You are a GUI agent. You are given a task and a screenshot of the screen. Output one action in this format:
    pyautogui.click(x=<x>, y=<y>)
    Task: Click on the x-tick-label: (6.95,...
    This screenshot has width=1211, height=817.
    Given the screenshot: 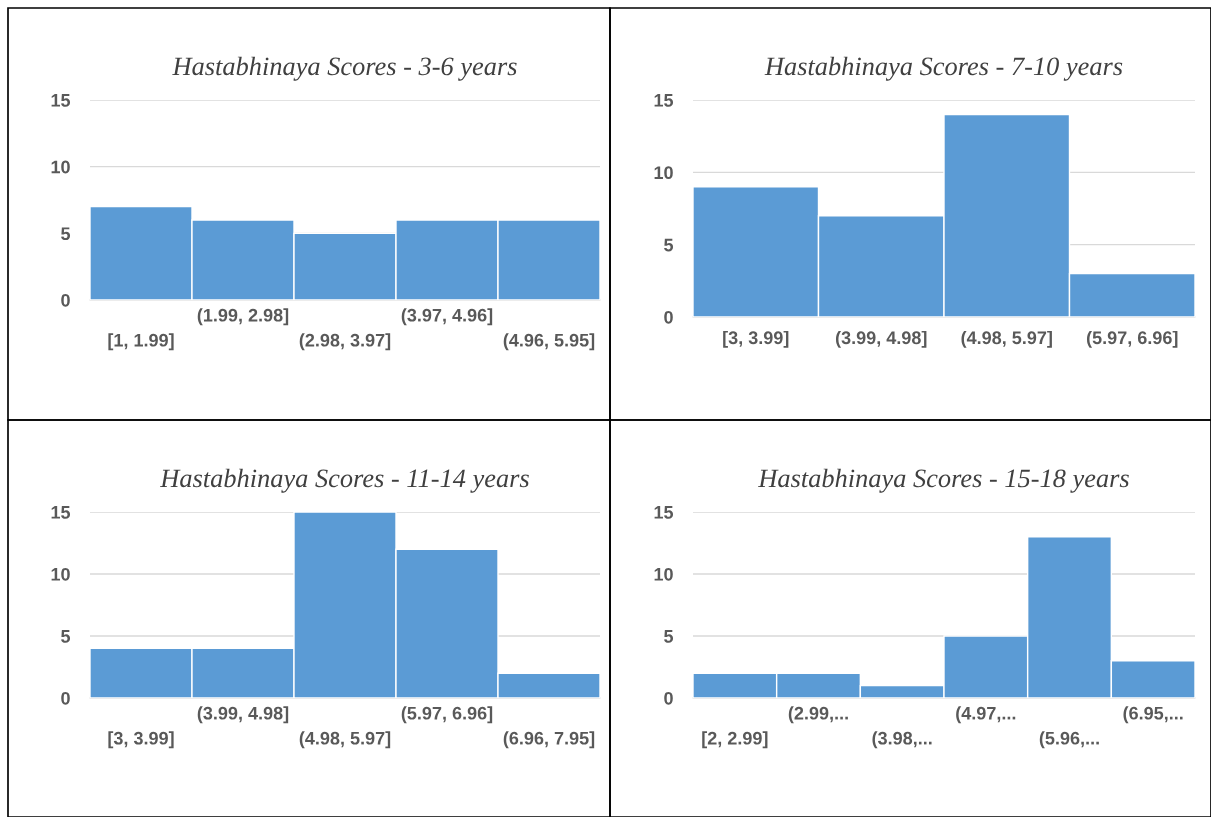 What is the action you would take?
    pyautogui.click(x=1153, y=715)
    